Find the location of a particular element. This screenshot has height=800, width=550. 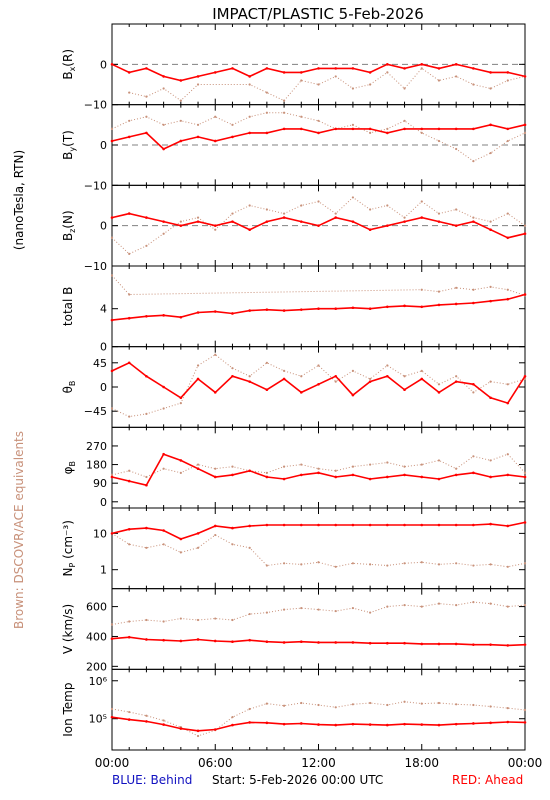

panel-4: 45 0 −45 θB is located at coordinates (294, 387).